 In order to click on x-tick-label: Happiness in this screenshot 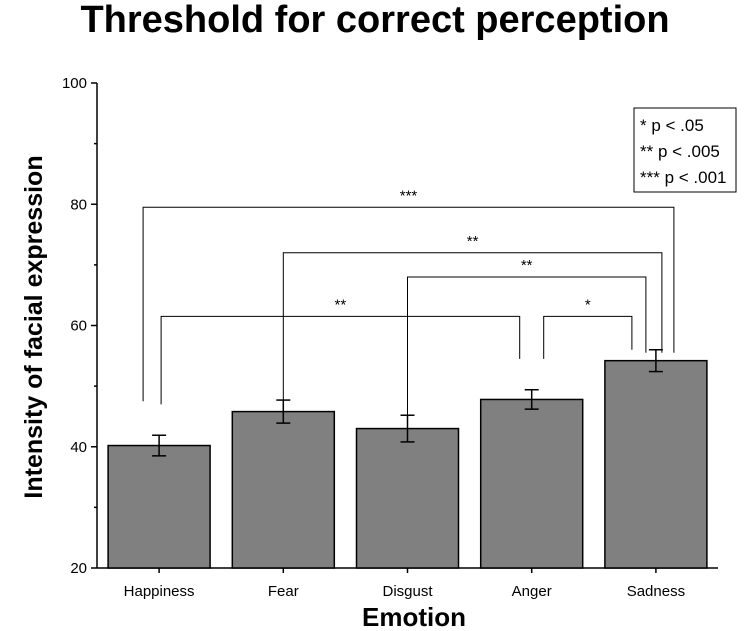, I will do `click(159, 591)`.